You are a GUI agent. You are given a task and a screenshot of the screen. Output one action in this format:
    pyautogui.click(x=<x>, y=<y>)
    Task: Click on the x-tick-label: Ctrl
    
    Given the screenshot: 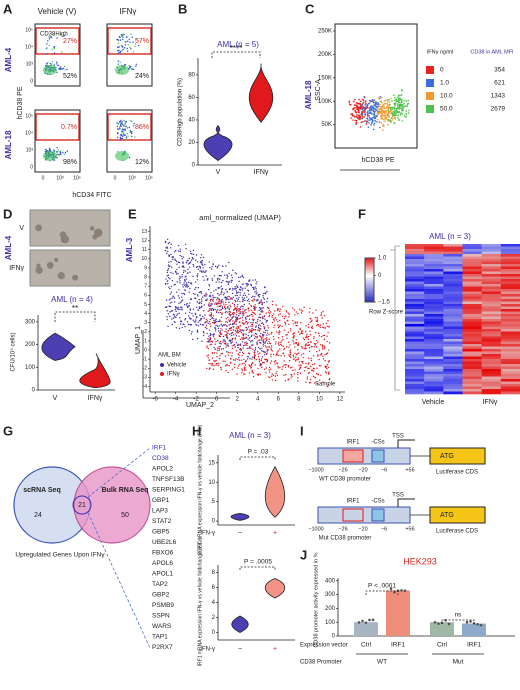 What is the action you would take?
    pyautogui.click(x=442, y=645)
    